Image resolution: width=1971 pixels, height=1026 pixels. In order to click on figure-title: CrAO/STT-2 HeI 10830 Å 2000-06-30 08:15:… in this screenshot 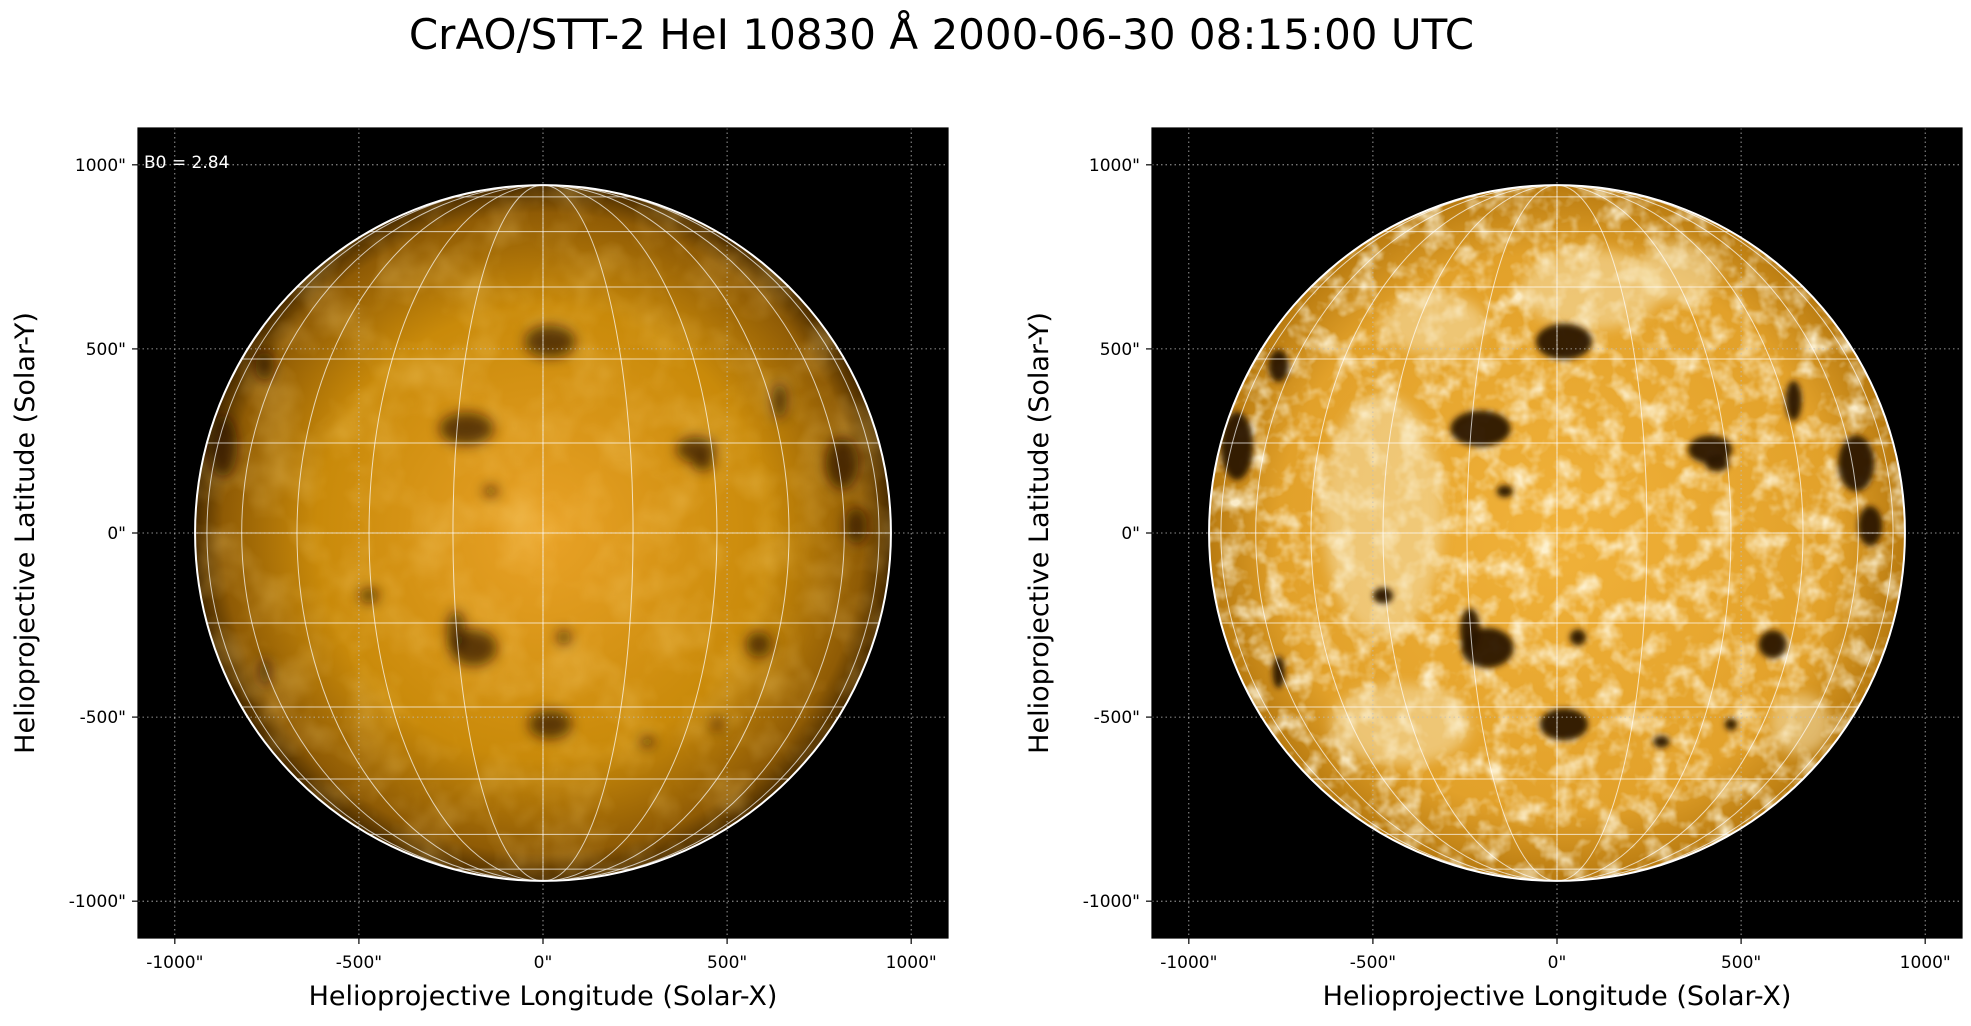, I will do `click(941, 34)`.